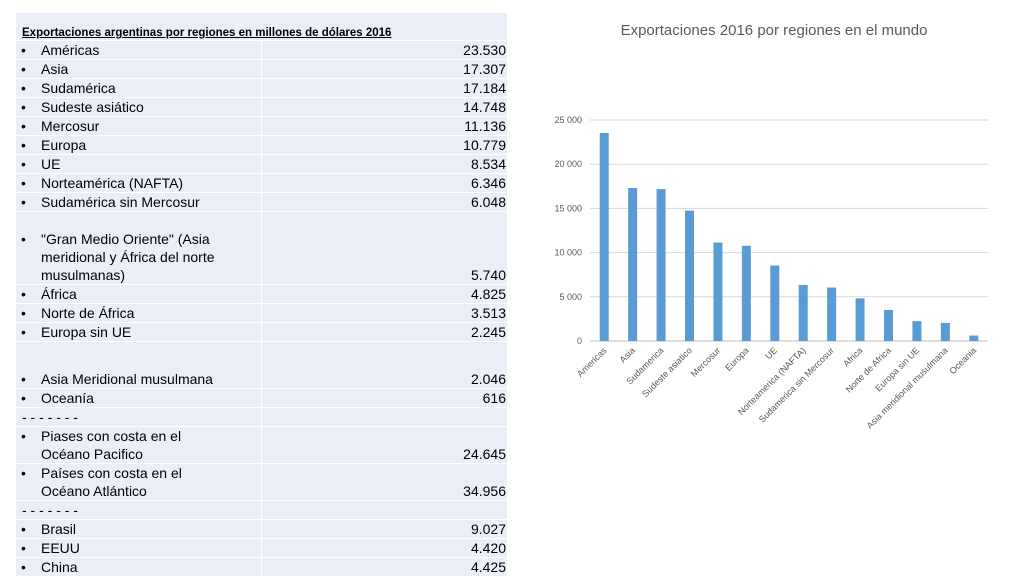 The image size is (1024, 577). Describe the element at coordinates (627, 354) in the screenshot. I see `x-tick-label: Asia` at that location.